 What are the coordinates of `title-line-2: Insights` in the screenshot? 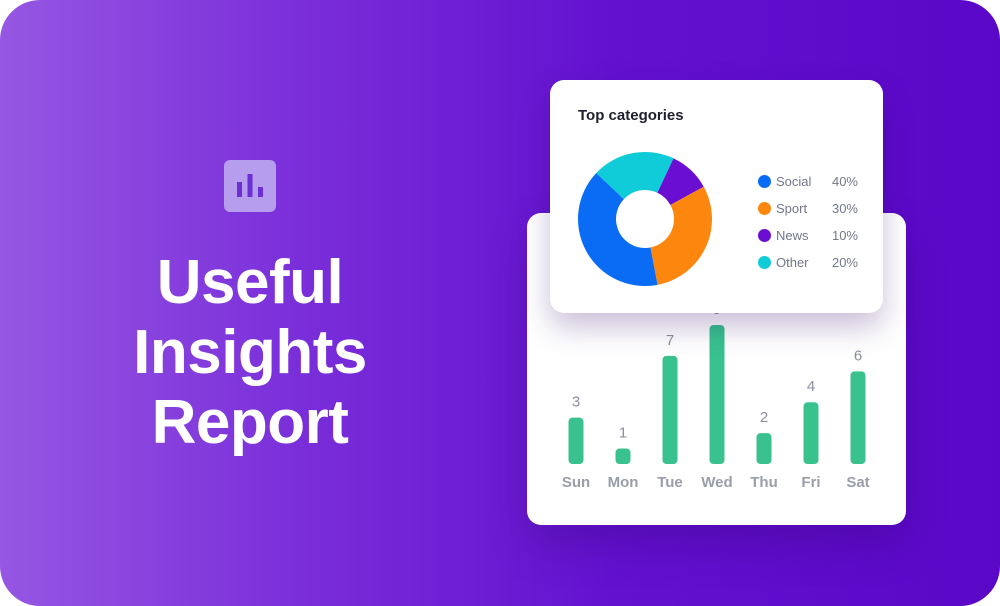 It's located at (250, 352).